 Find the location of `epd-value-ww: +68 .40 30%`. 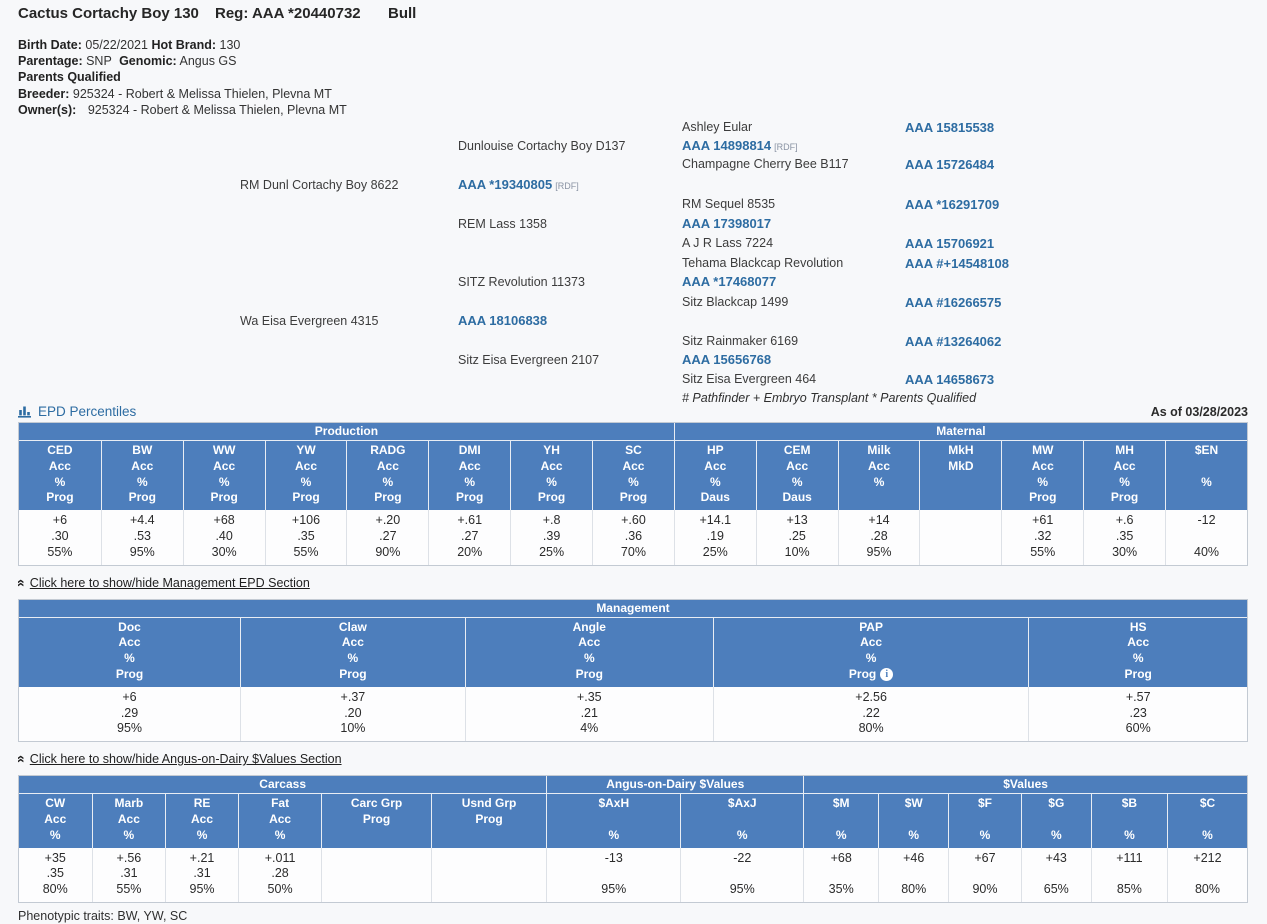

epd-value-ww: +68 .40 30% is located at coordinates (223, 537).